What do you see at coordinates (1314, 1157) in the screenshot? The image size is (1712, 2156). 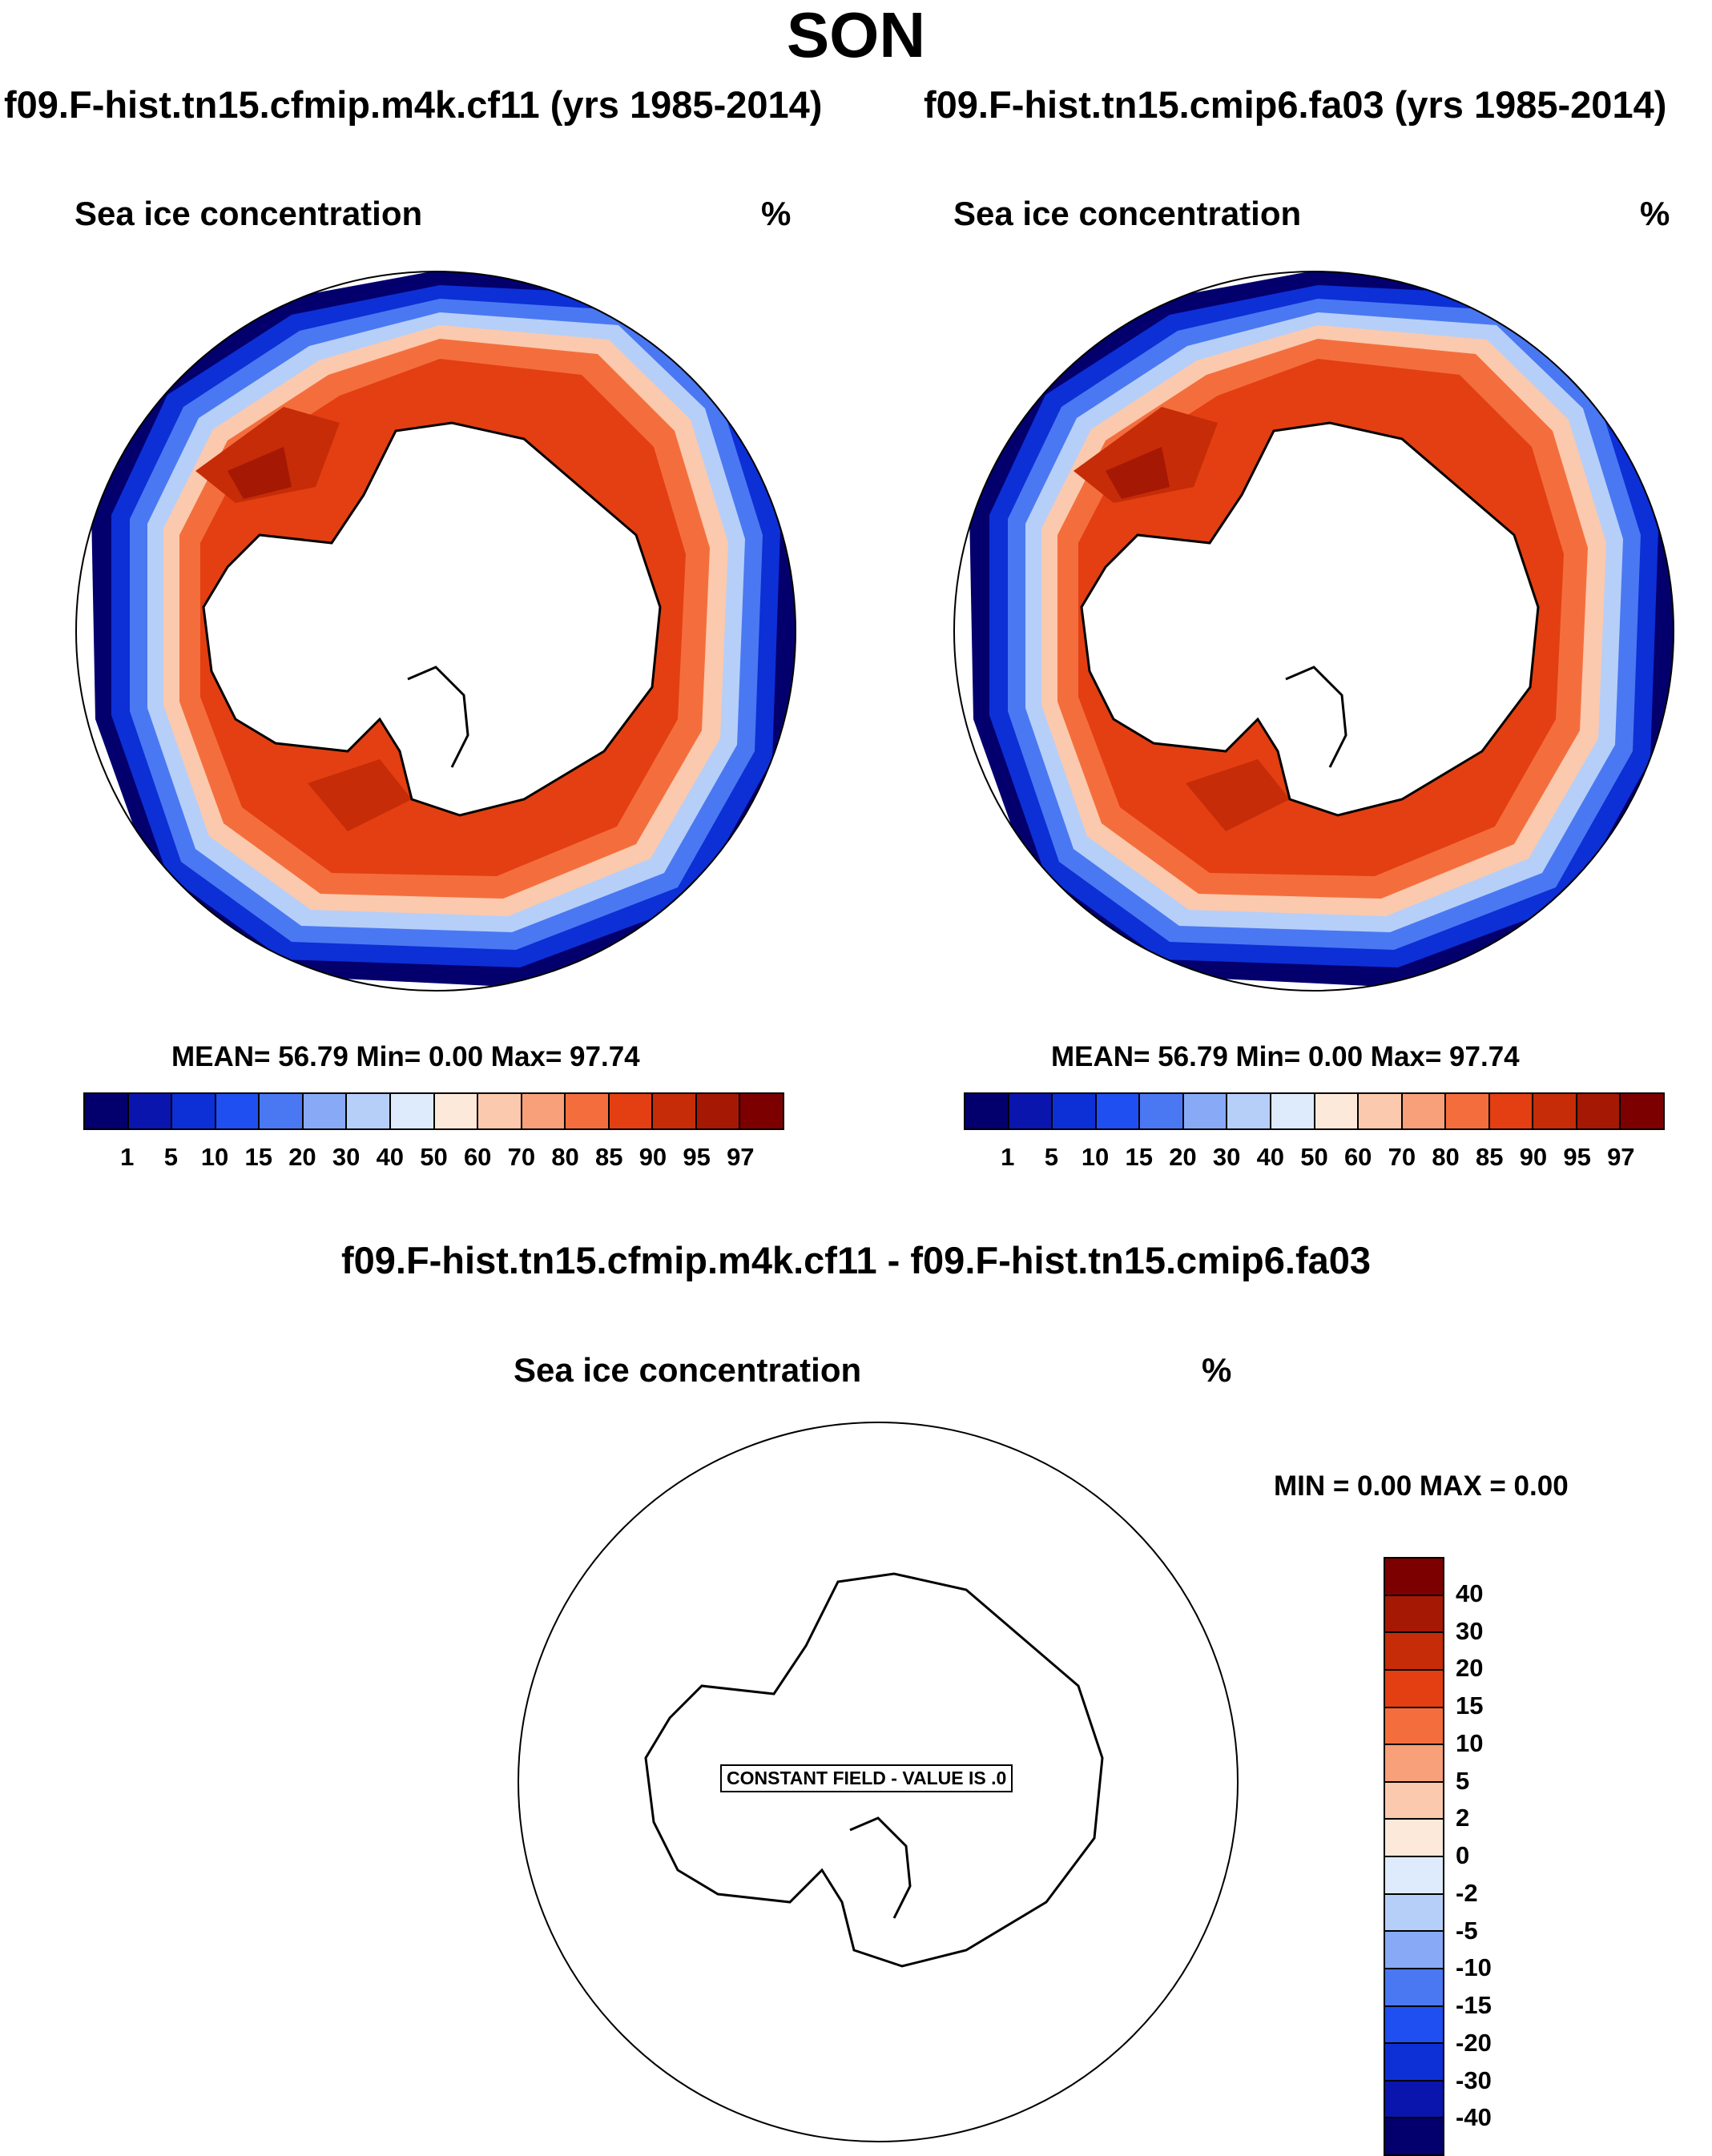 I see `panel2-colorbar-tick-label: 50` at bounding box center [1314, 1157].